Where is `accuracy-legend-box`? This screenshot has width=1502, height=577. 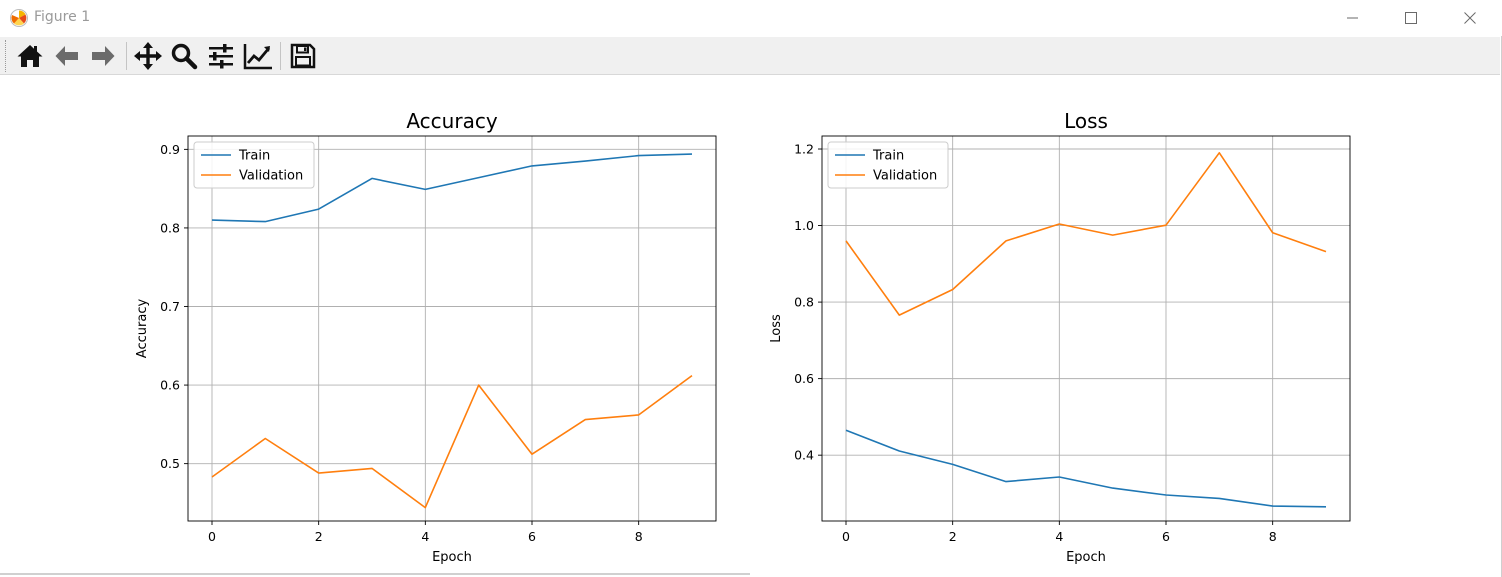 accuracy-legend-box is located at coordinates (254, 165).